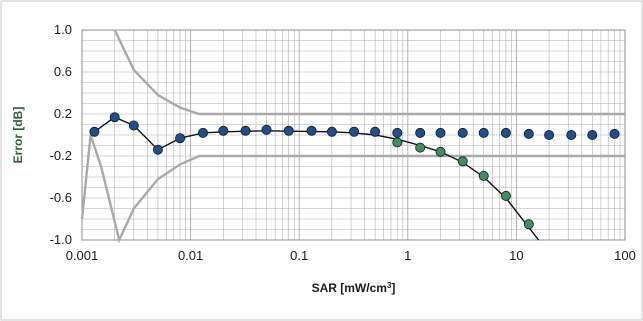 The height and width of the screenshot is (321, 643). What do you see at coordinates (407, 255) in the screenshot?
I see `x-tick-label: 1` at bounding box center [407, 255].